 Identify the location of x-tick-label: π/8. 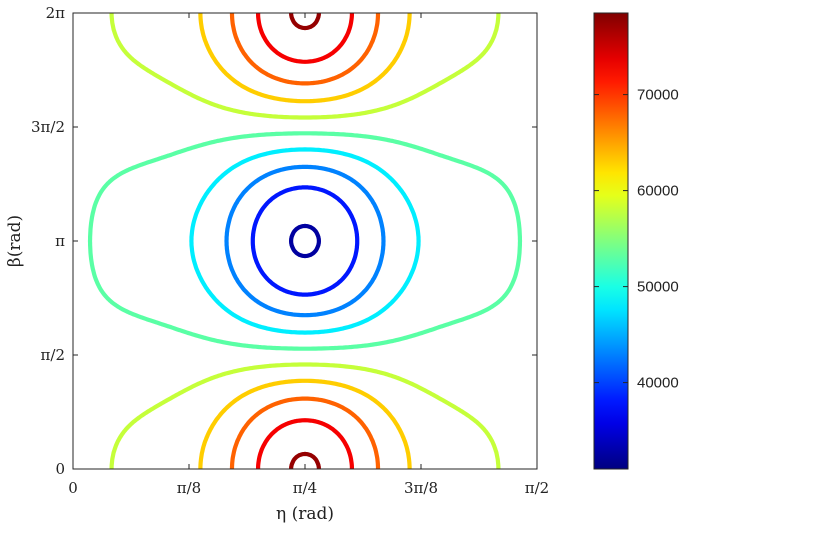
(189, 488).